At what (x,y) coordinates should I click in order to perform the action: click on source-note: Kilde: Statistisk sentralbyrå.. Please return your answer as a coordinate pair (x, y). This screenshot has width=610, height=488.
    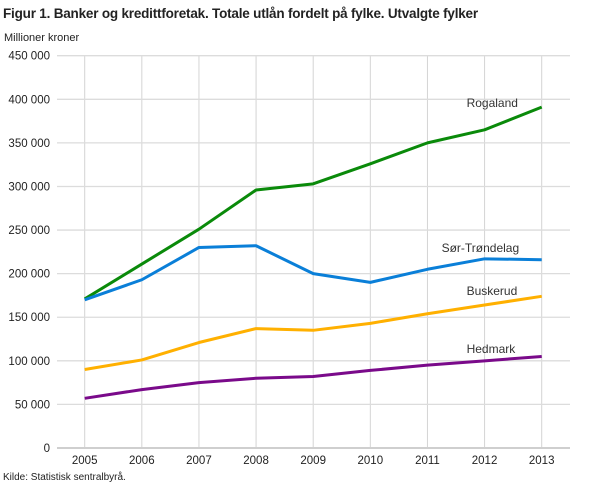
    Looking at the image, I should click on (64, 477).